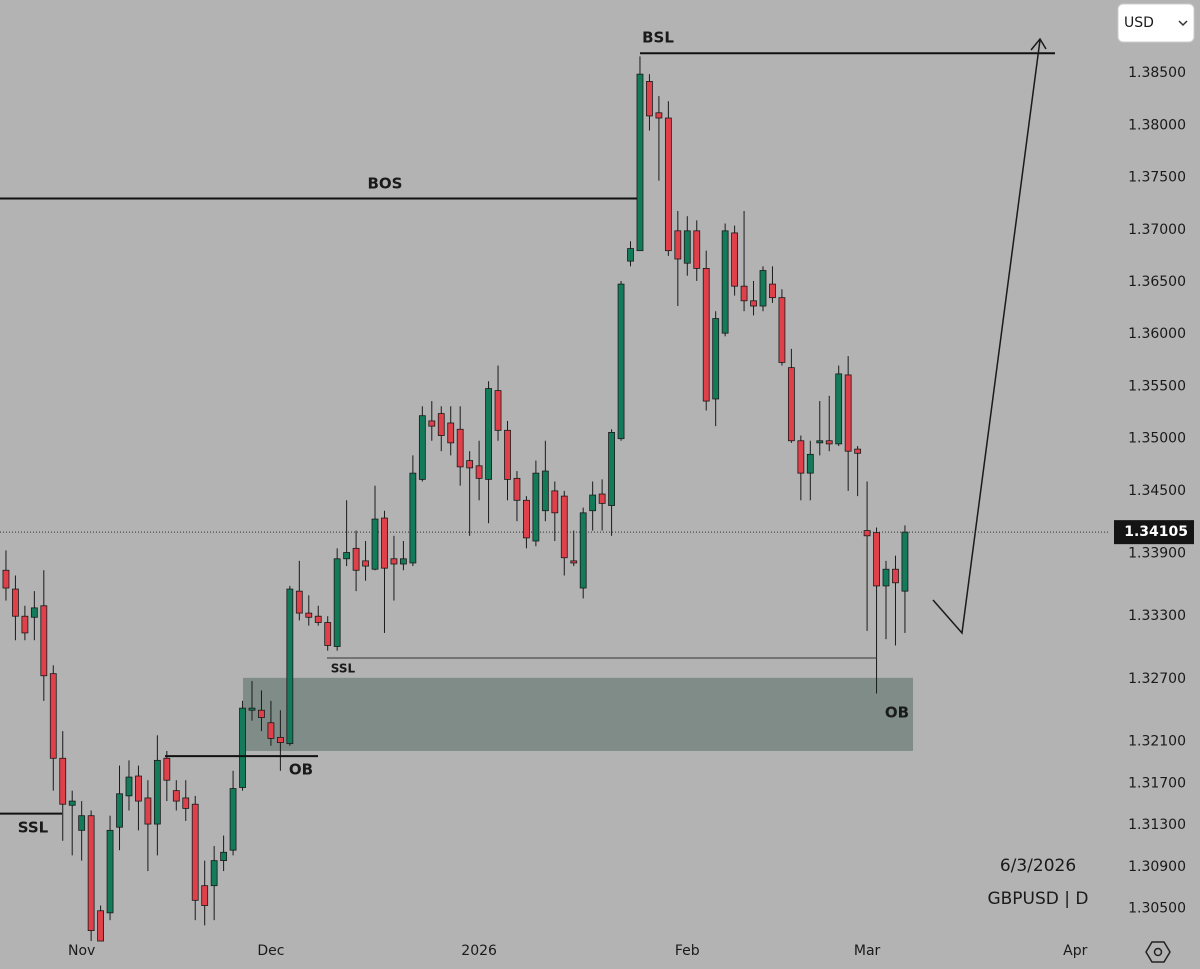 The height and width of the screenshot is (969, 1200). What do you see at coordinates (1157, 554) in the screenshot?
I see `y-tick-label: 1.33900` at bounding box center [1157, 554].